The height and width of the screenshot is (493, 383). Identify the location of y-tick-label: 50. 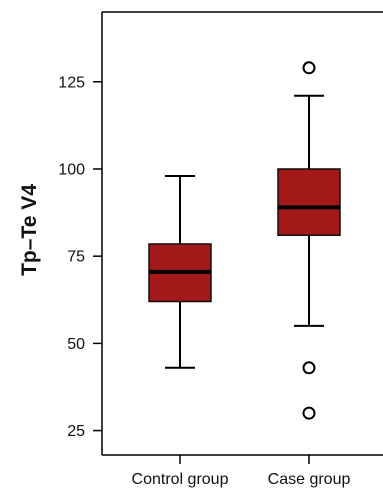
(76, 344).